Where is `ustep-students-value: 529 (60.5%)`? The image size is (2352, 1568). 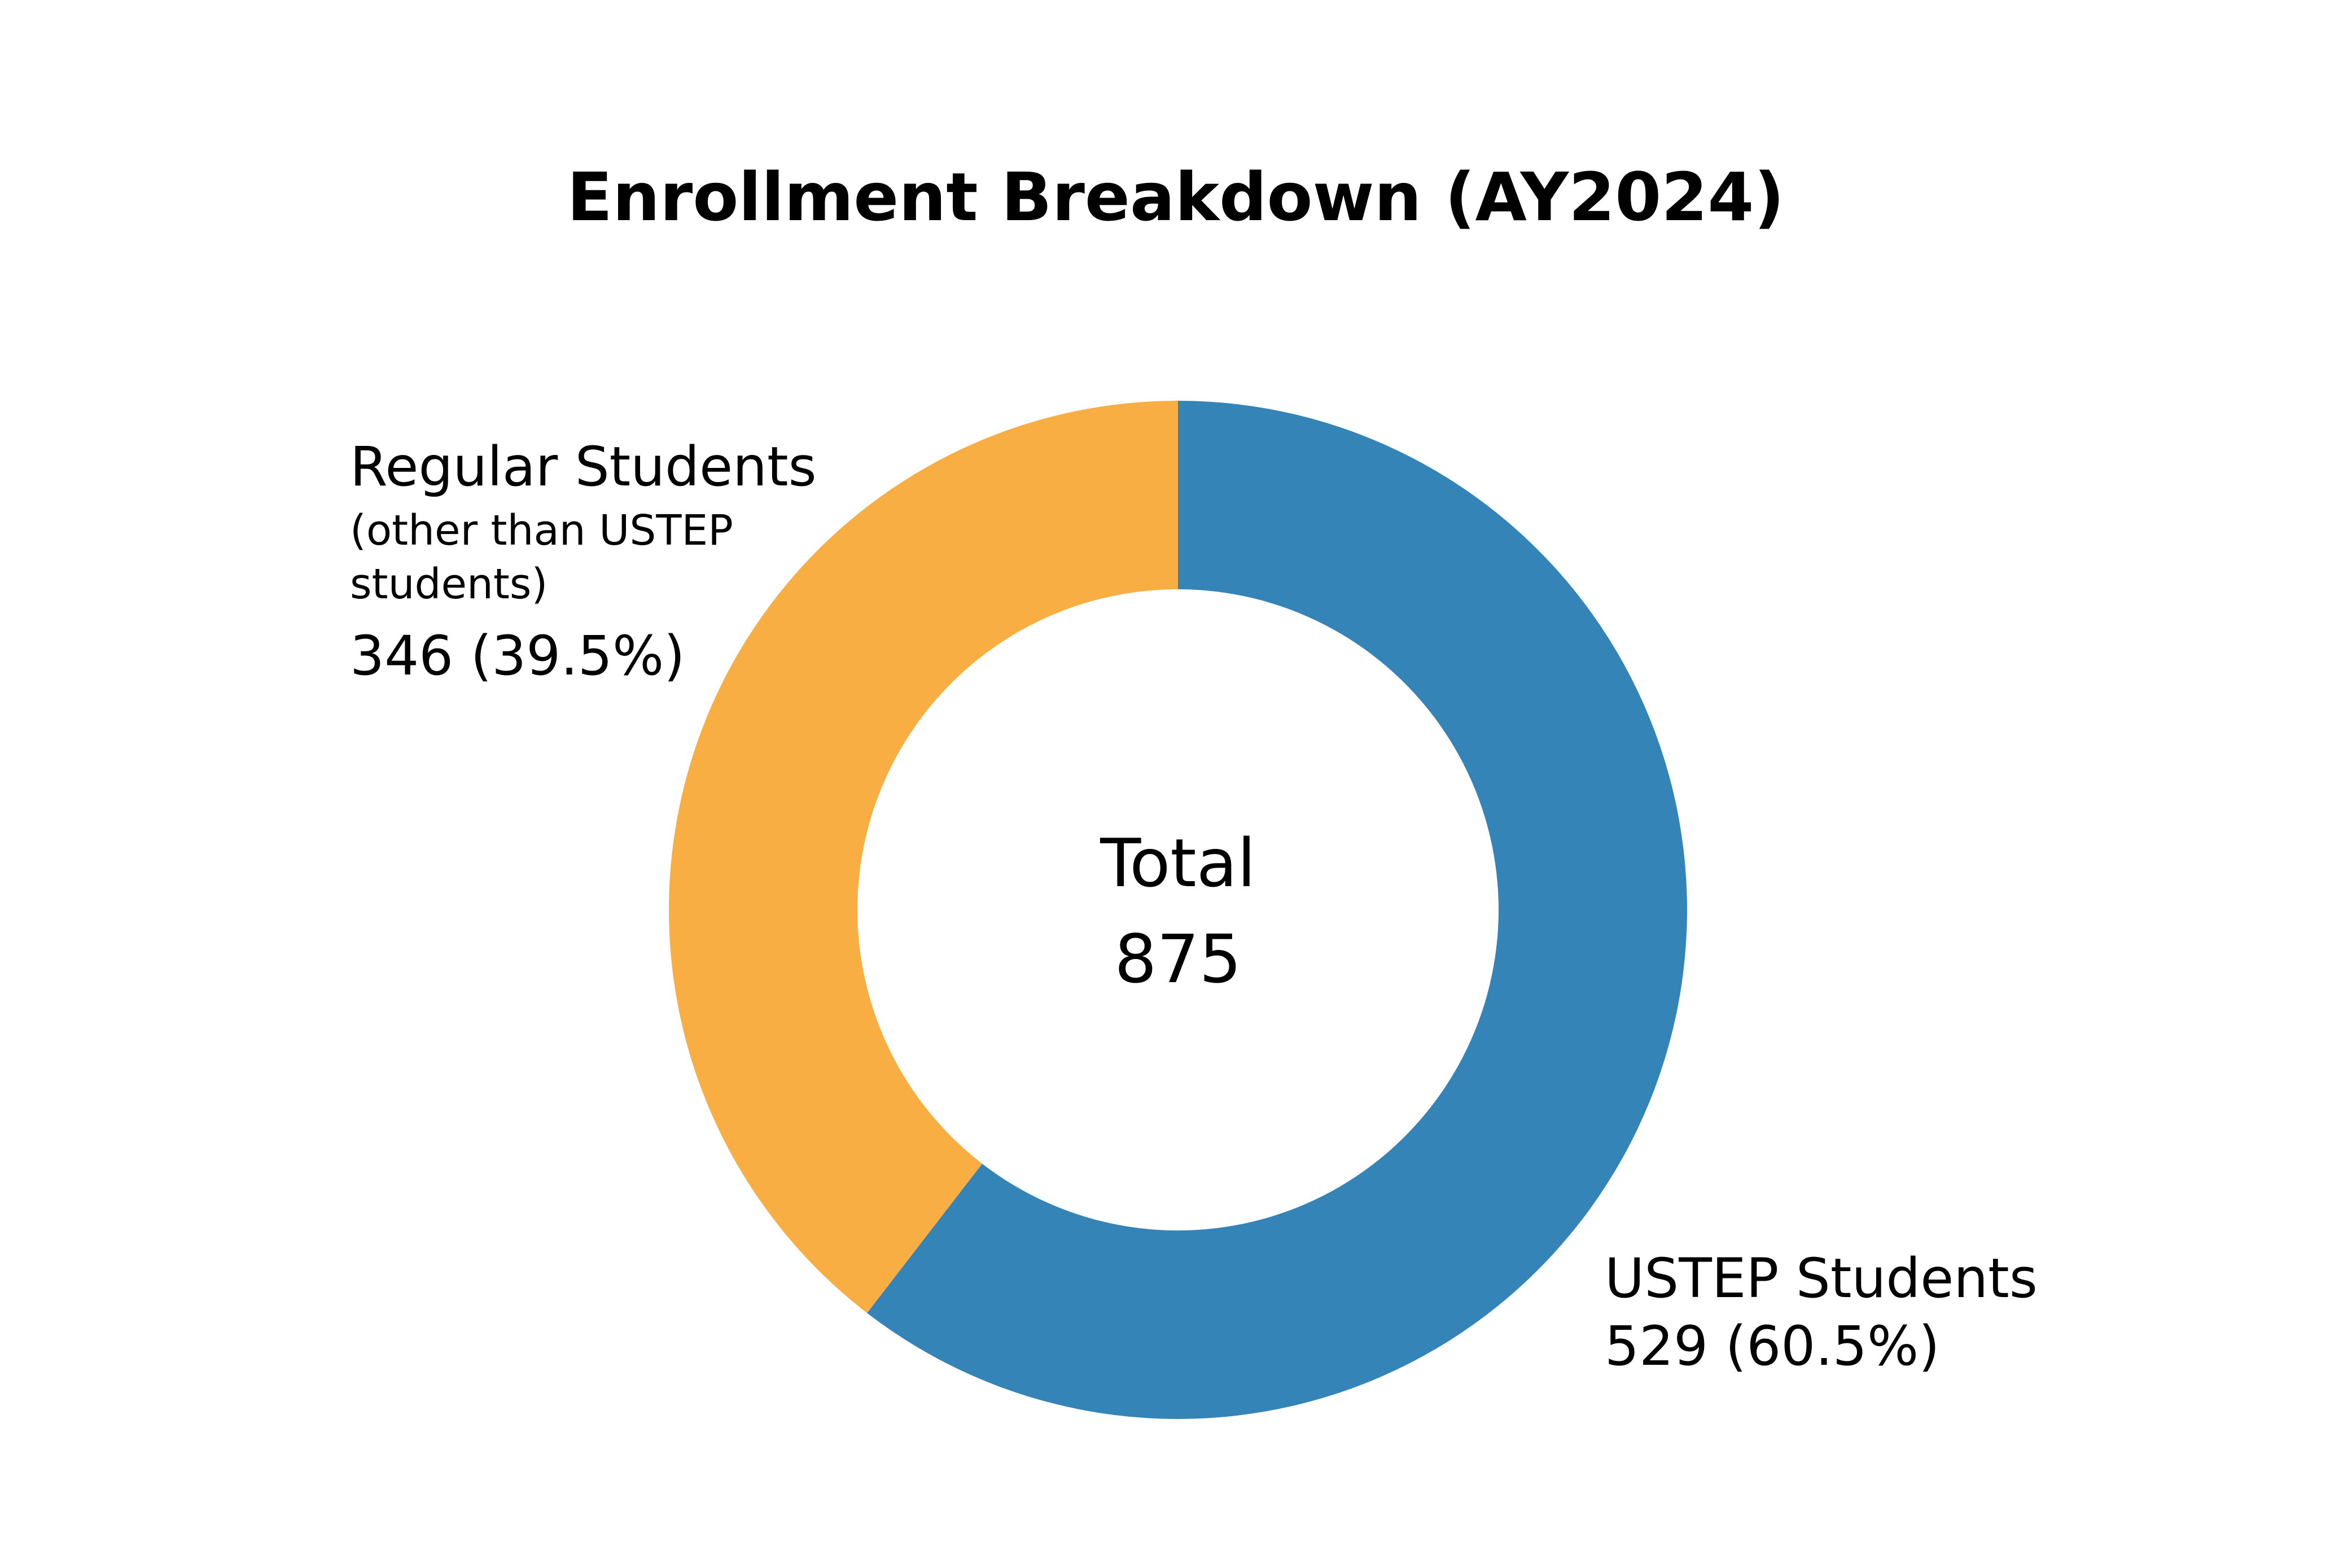
ustep-students-value: 529 (60.5%) is located at coordinates (1772, 1346).